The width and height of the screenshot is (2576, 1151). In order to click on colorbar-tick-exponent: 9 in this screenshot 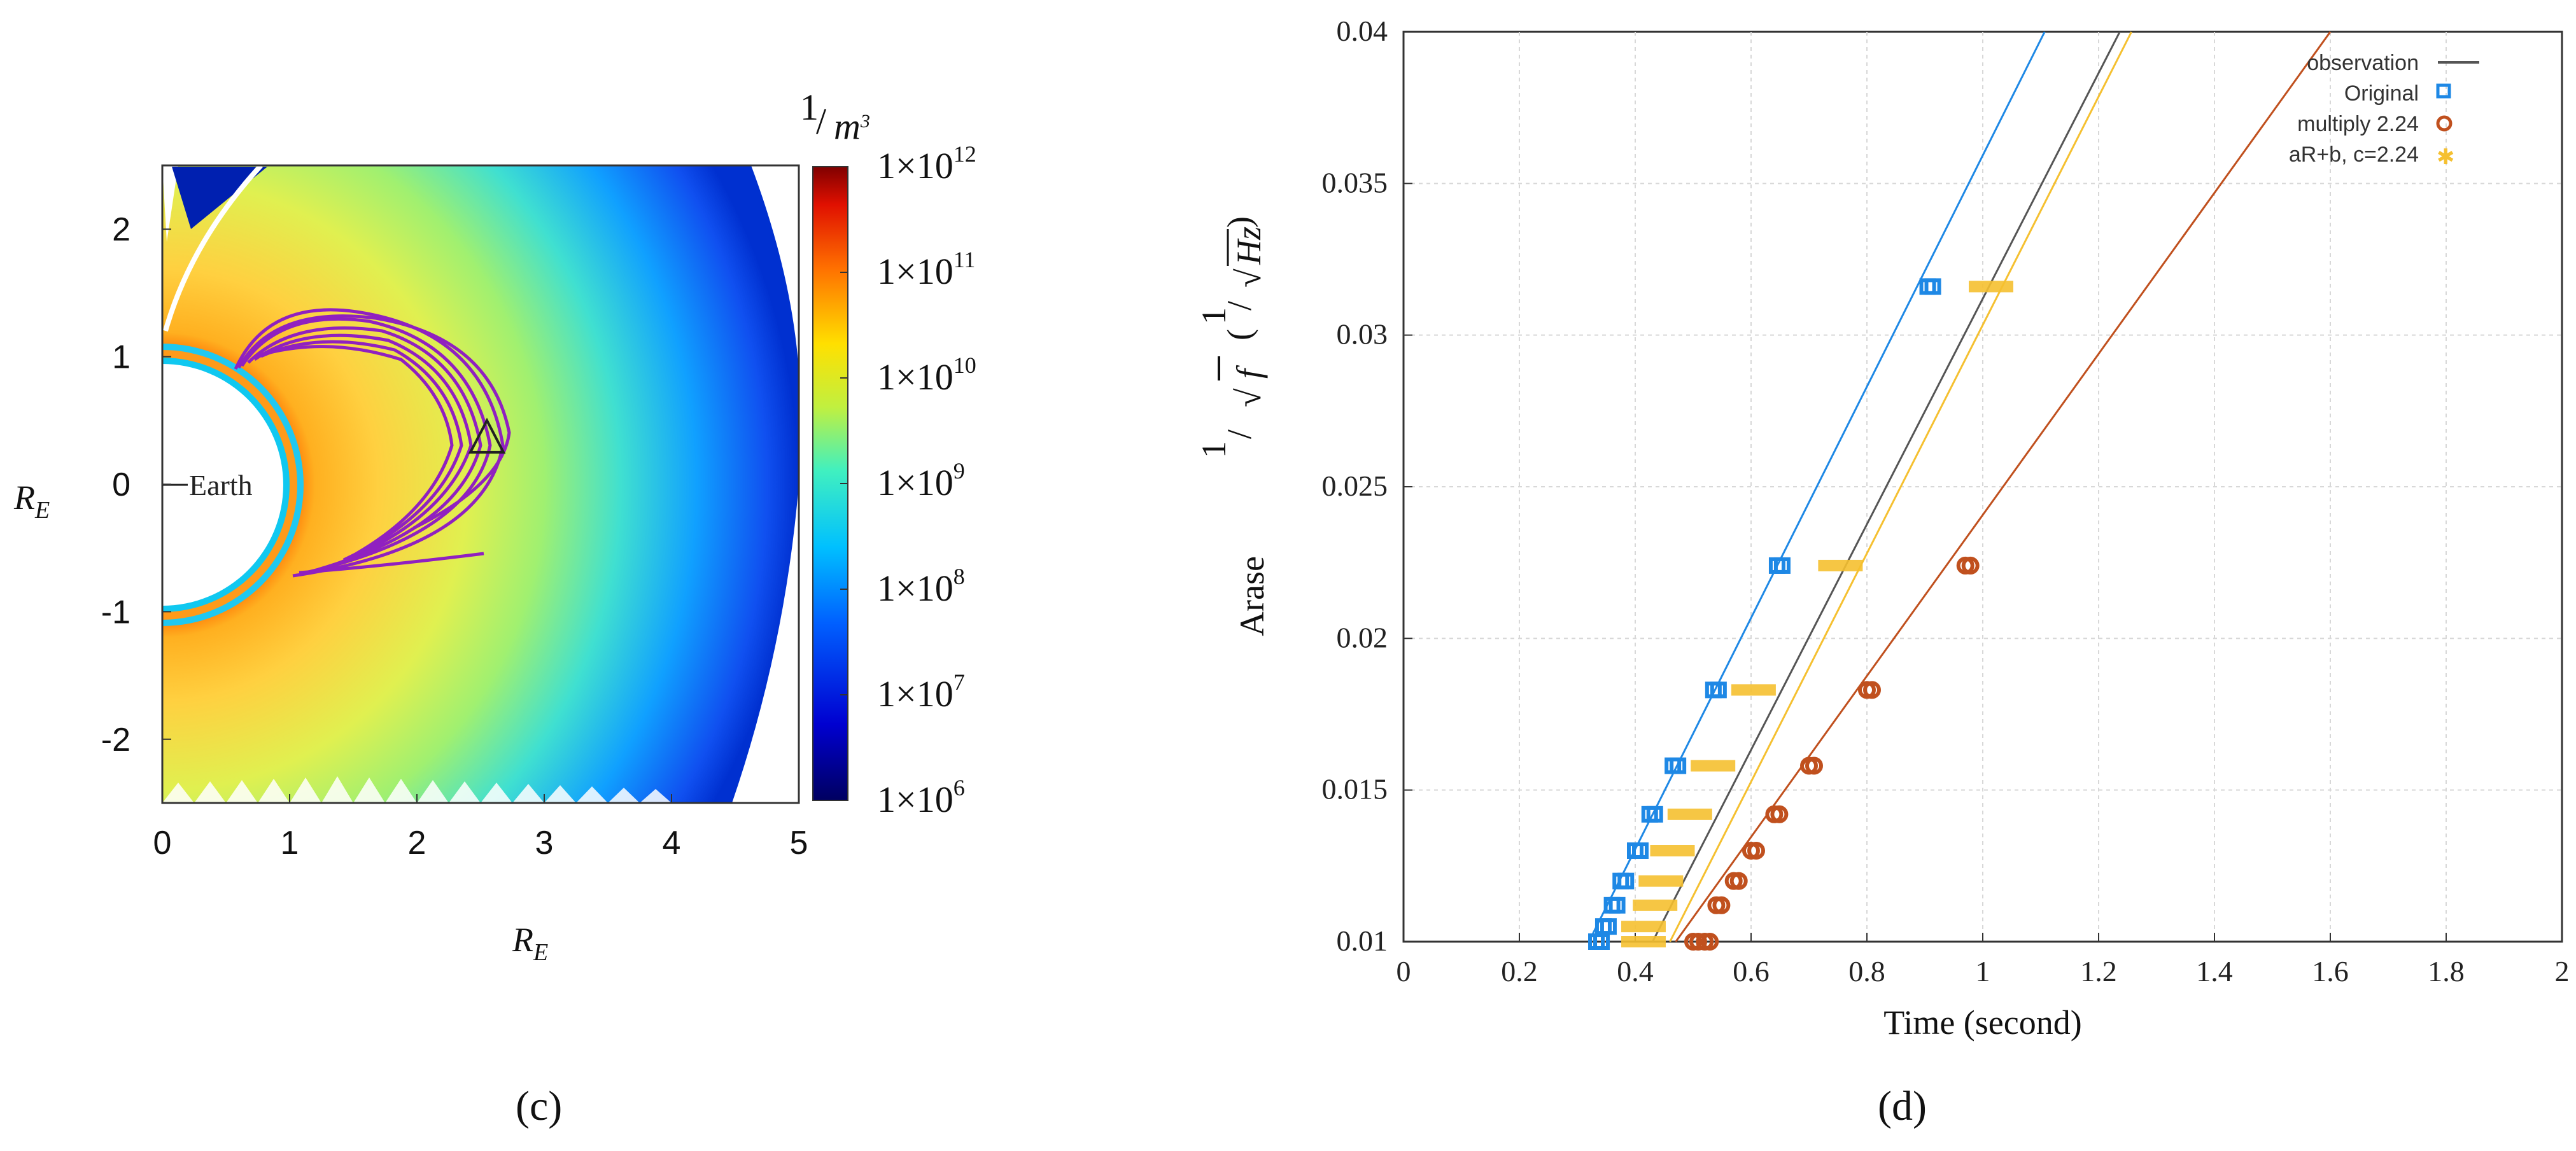, I will do `click(960, 471)`.